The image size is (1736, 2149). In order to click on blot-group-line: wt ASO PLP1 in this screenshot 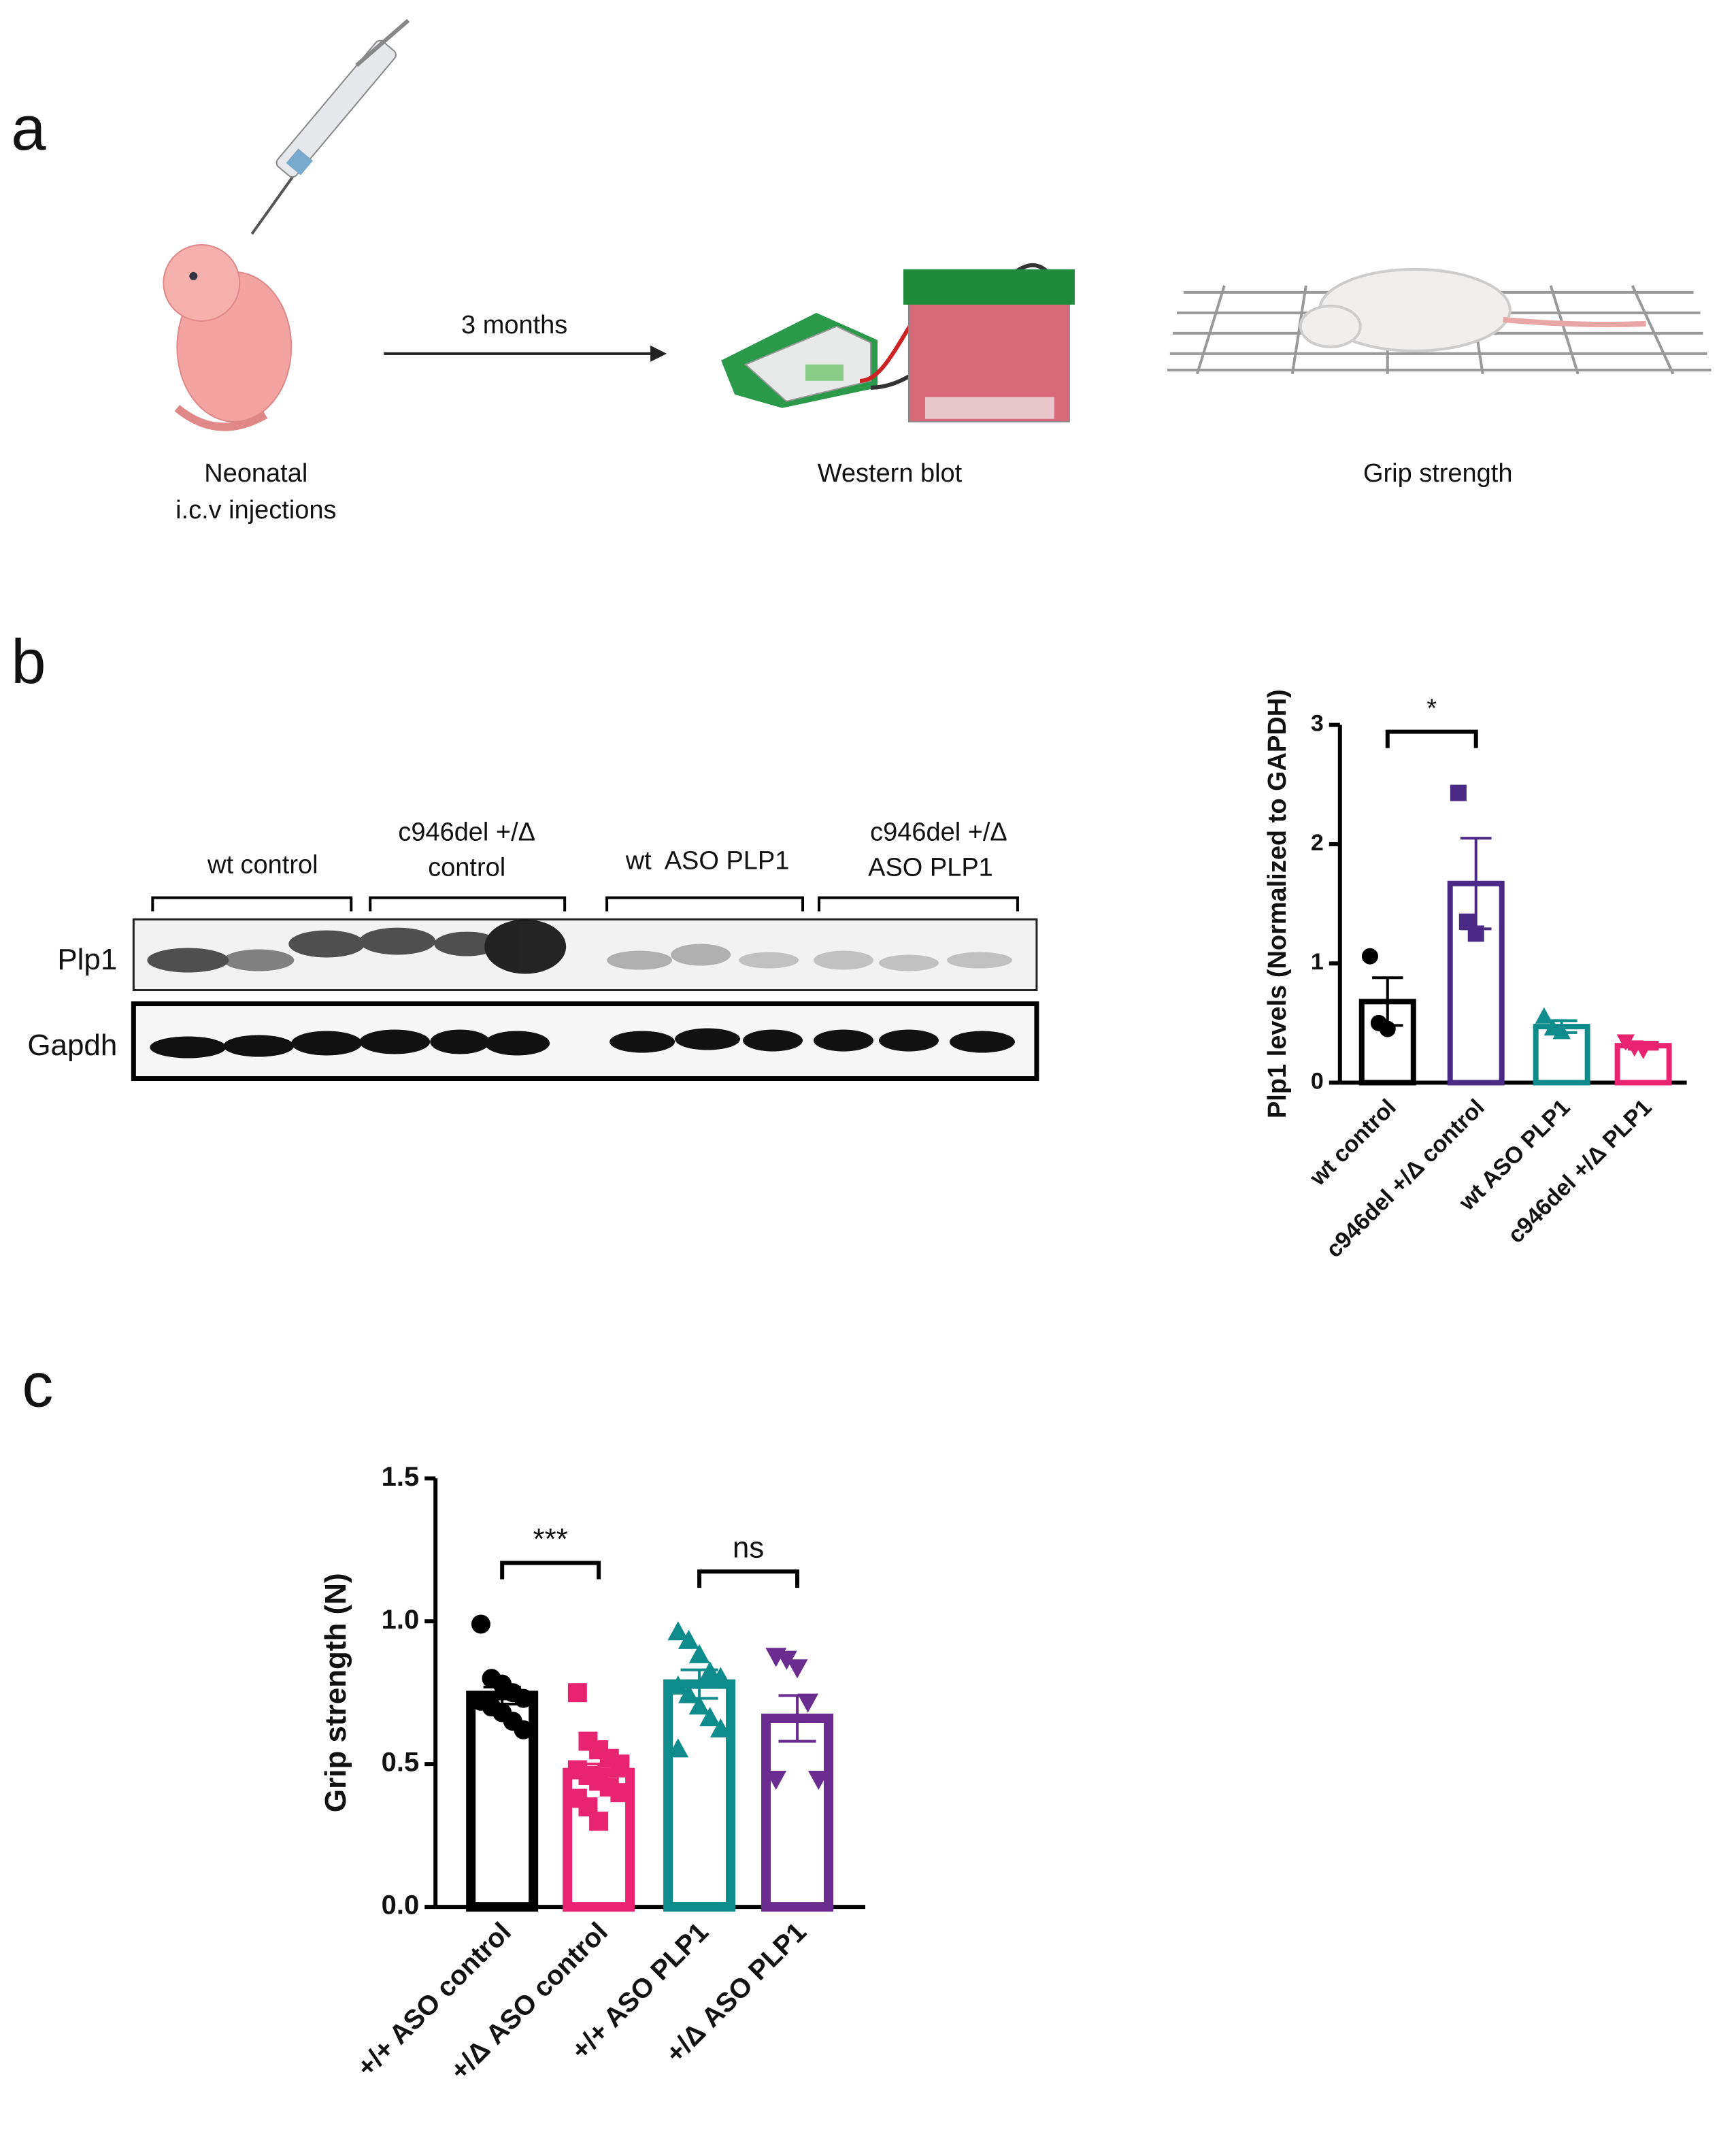, I will do `click(707, 862)`.